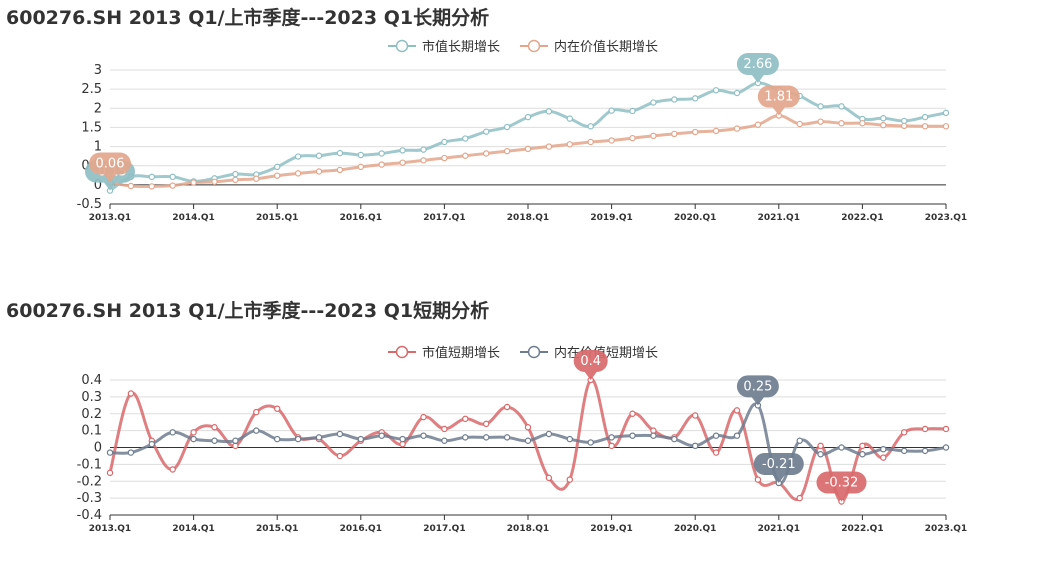  Describe the element at coordinates (946, 529) in the screenshot. I see `x-tick-label: 2023.Q1` at that location.